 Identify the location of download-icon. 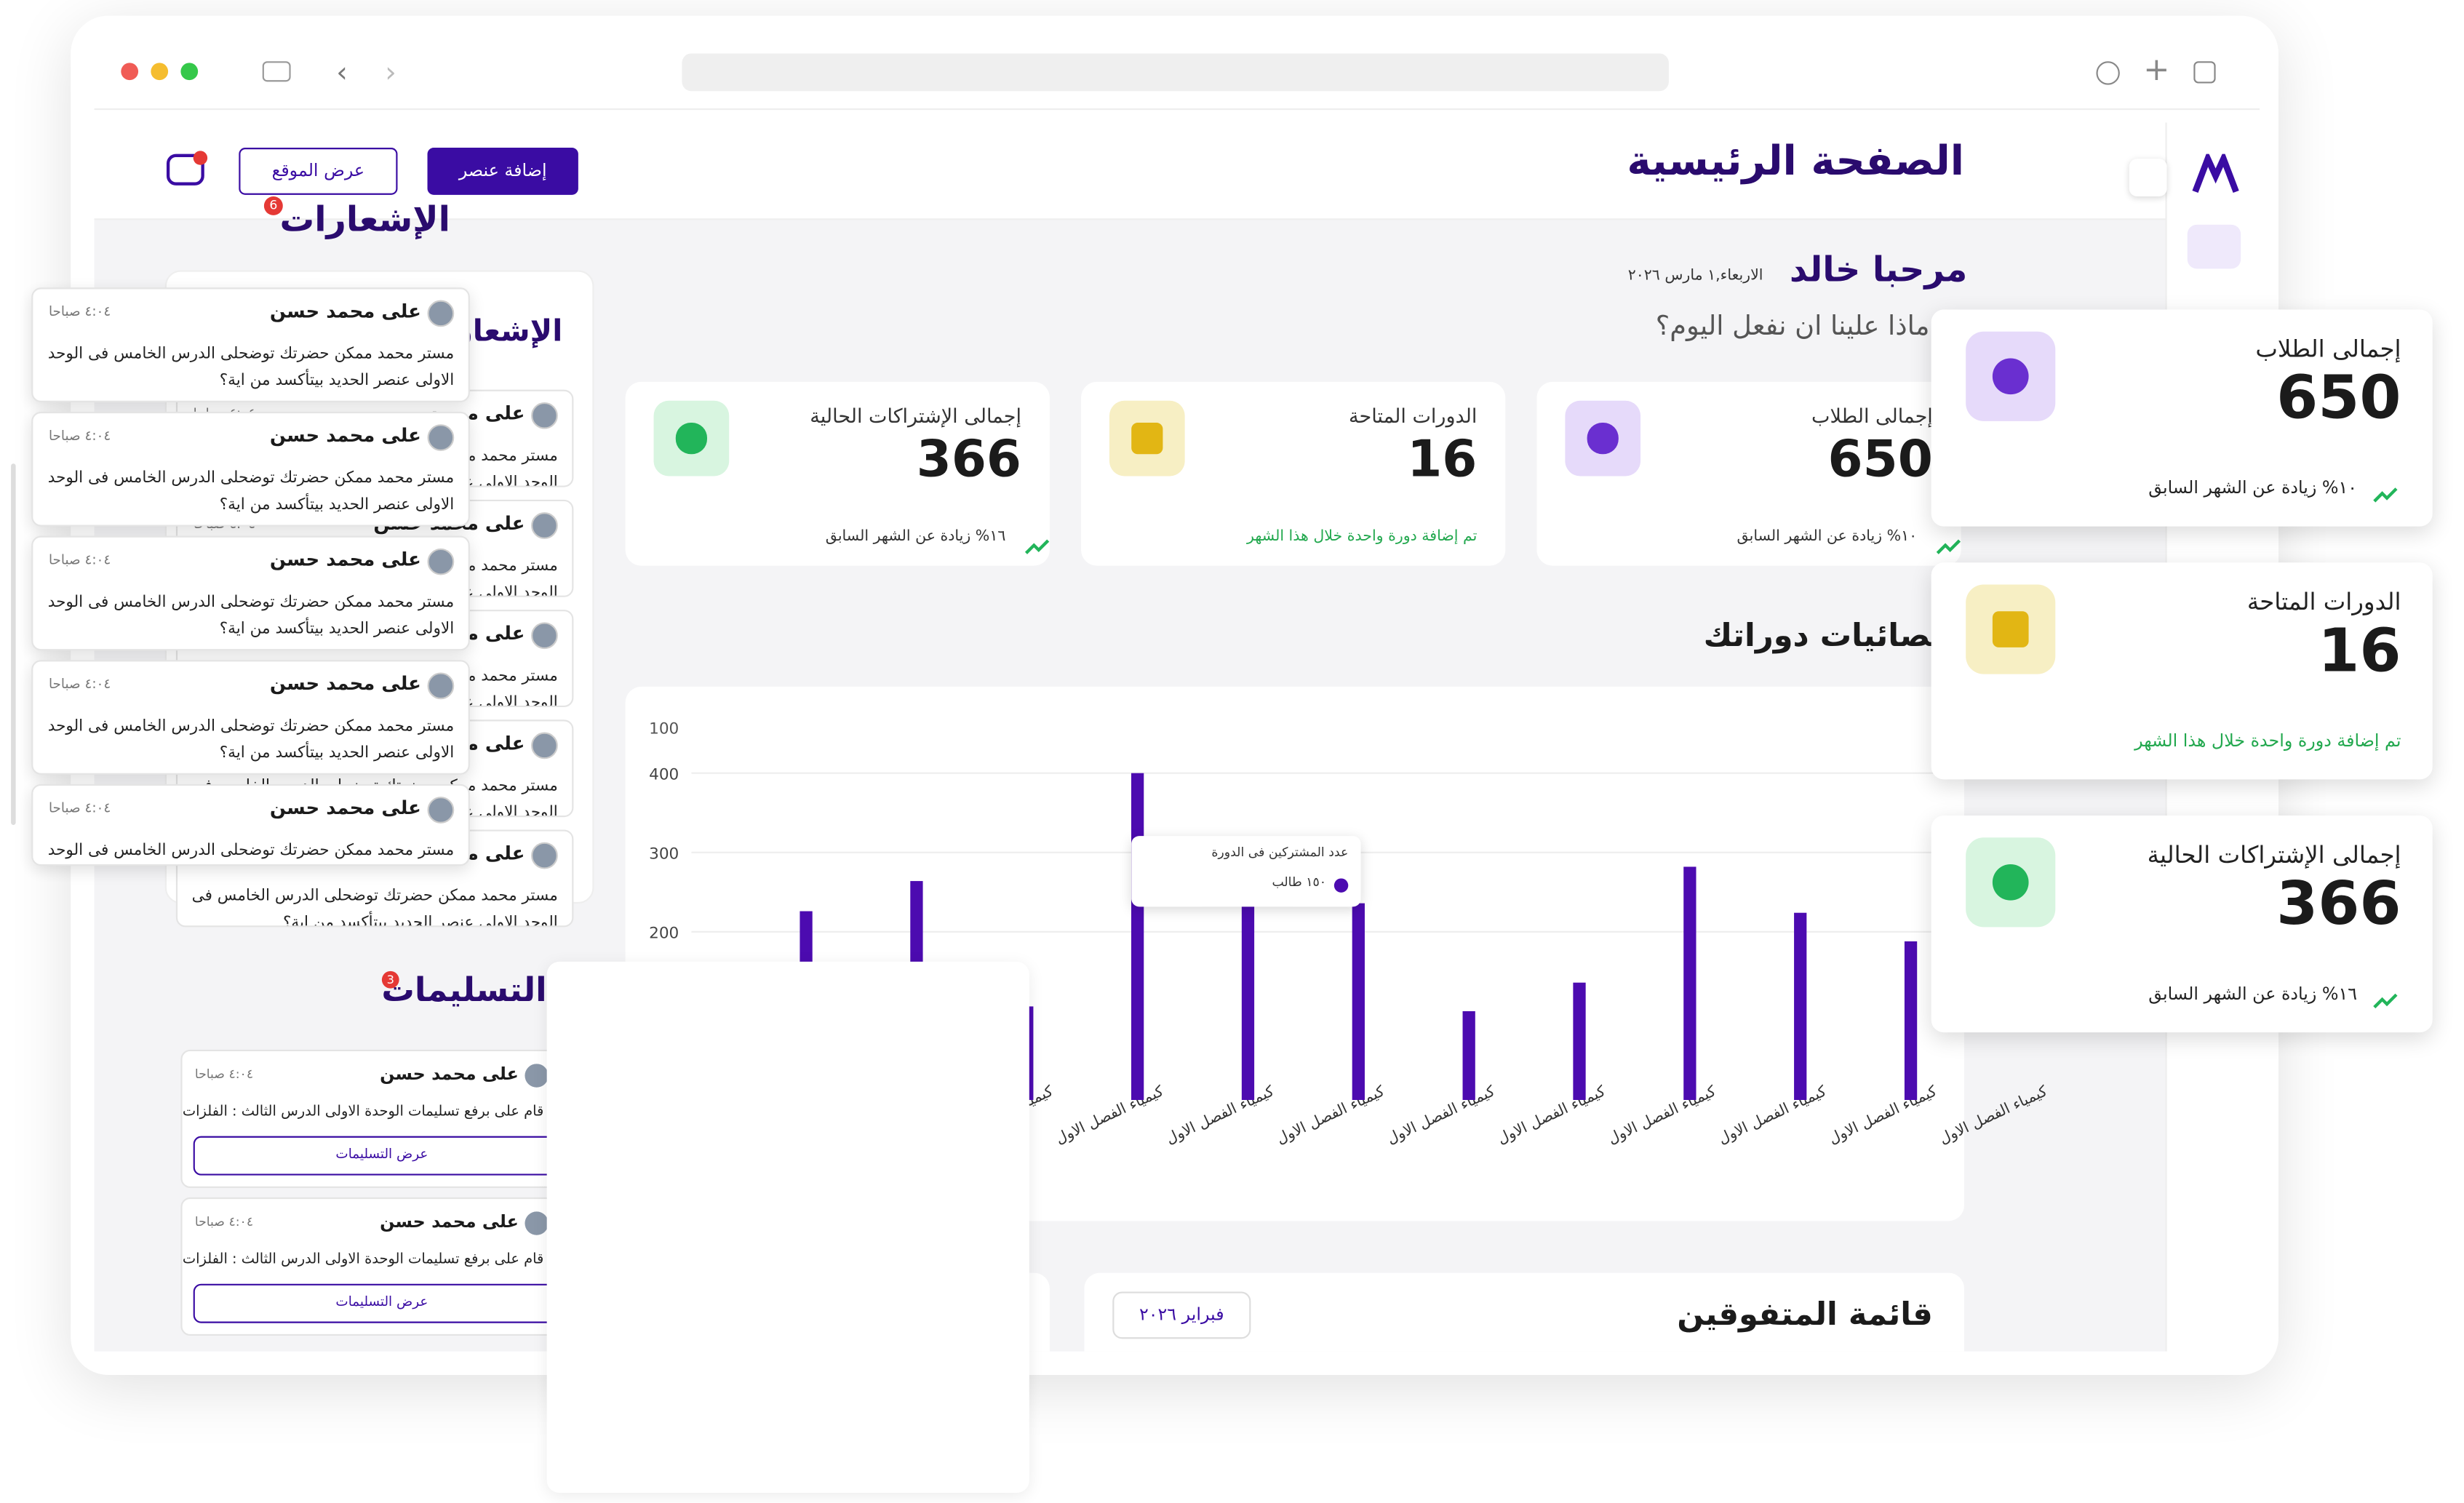
(2108, 73).